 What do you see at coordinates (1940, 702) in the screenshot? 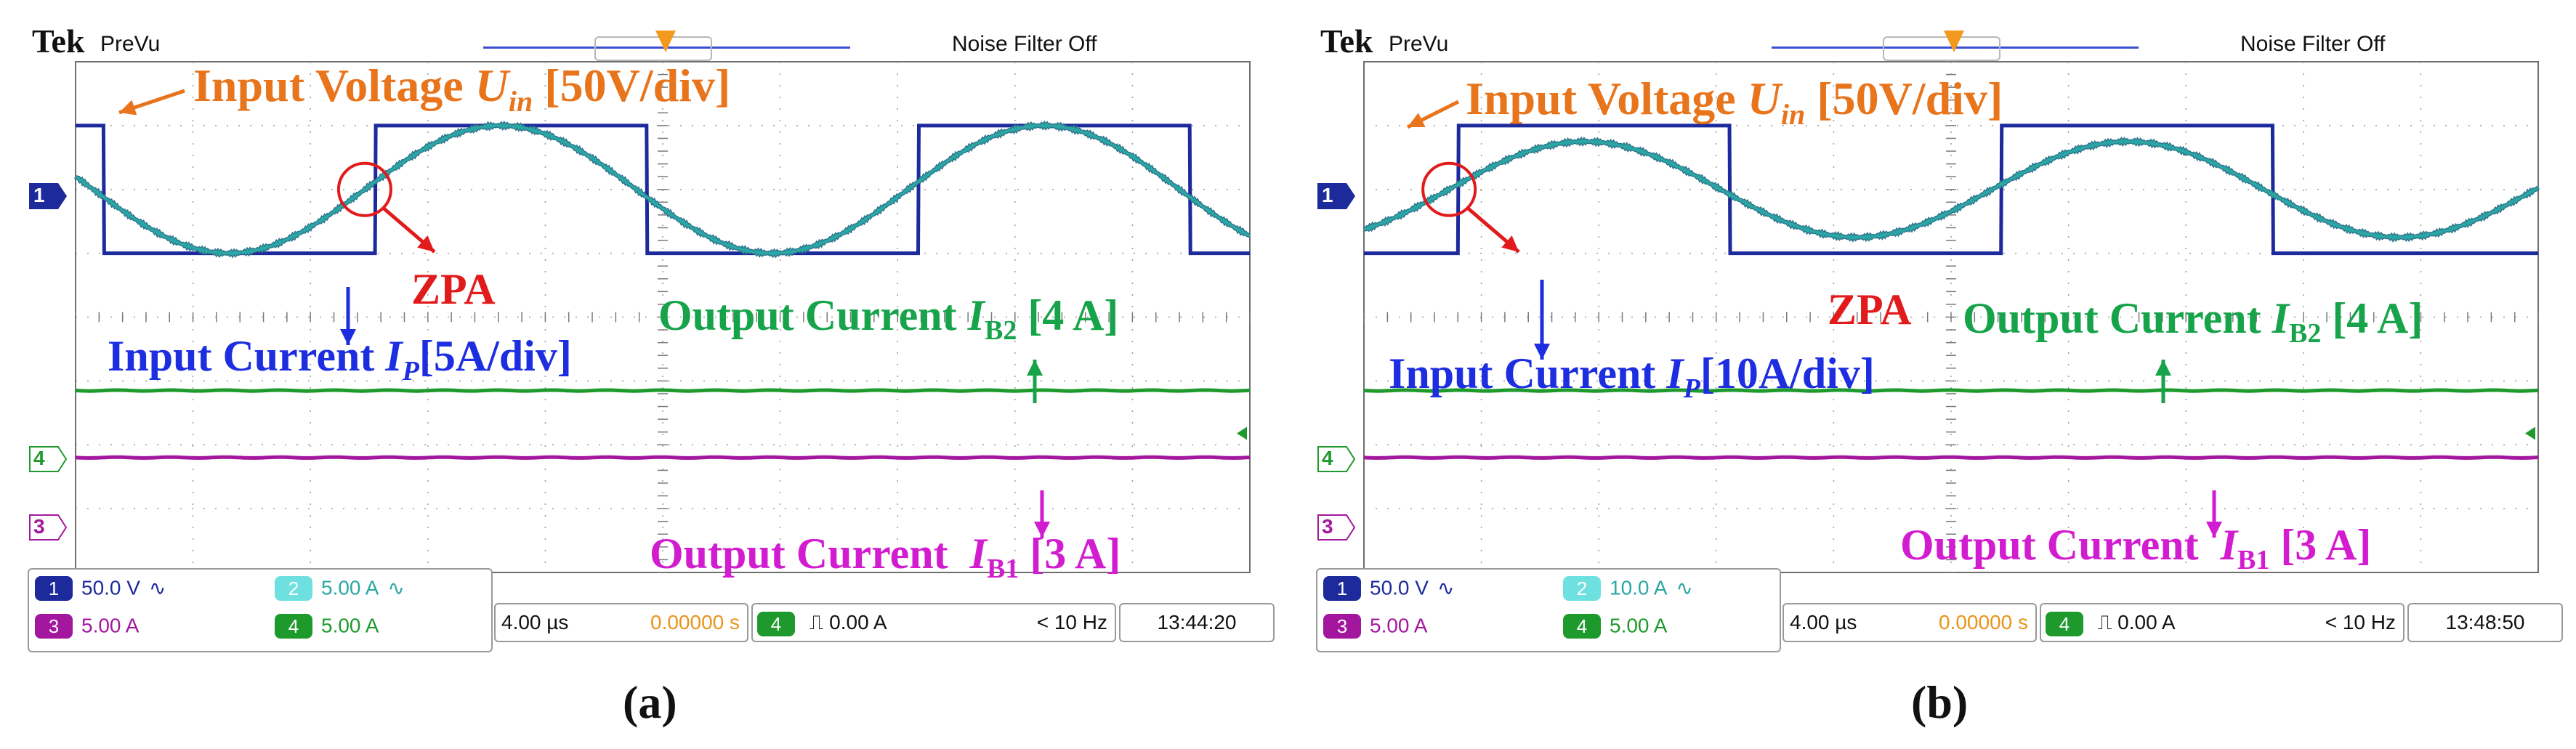
I see `panel-caption: (b)` at bounding box center [1940, 702].